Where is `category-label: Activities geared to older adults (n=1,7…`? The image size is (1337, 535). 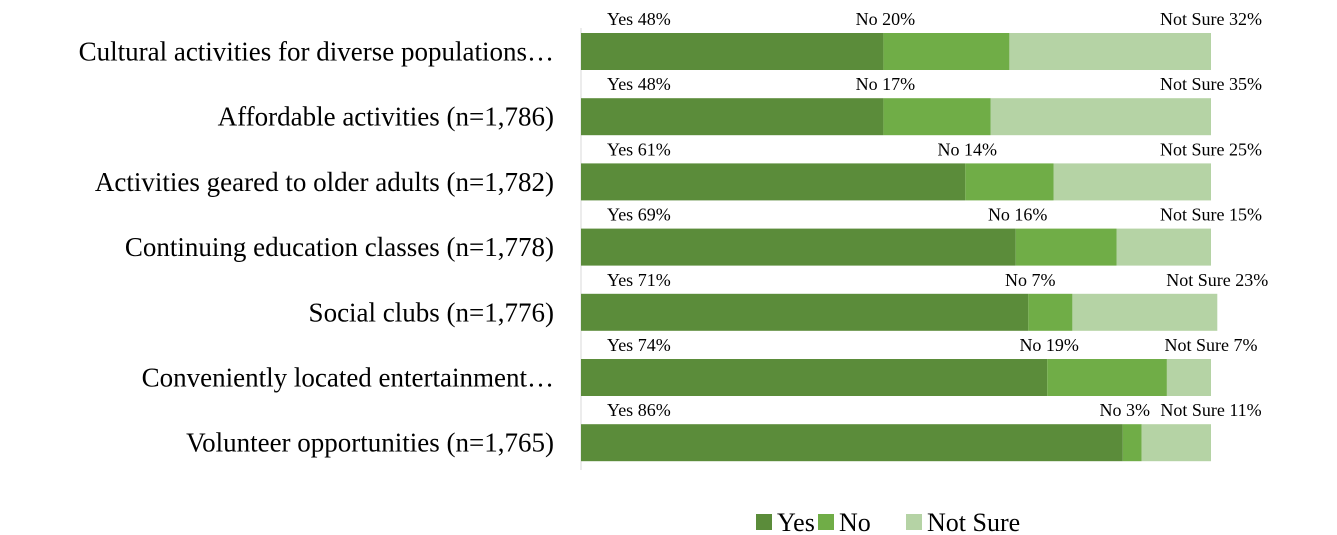
category-label: Activities geared to older adults (n=1,7… is located at coordinates (324, 182).